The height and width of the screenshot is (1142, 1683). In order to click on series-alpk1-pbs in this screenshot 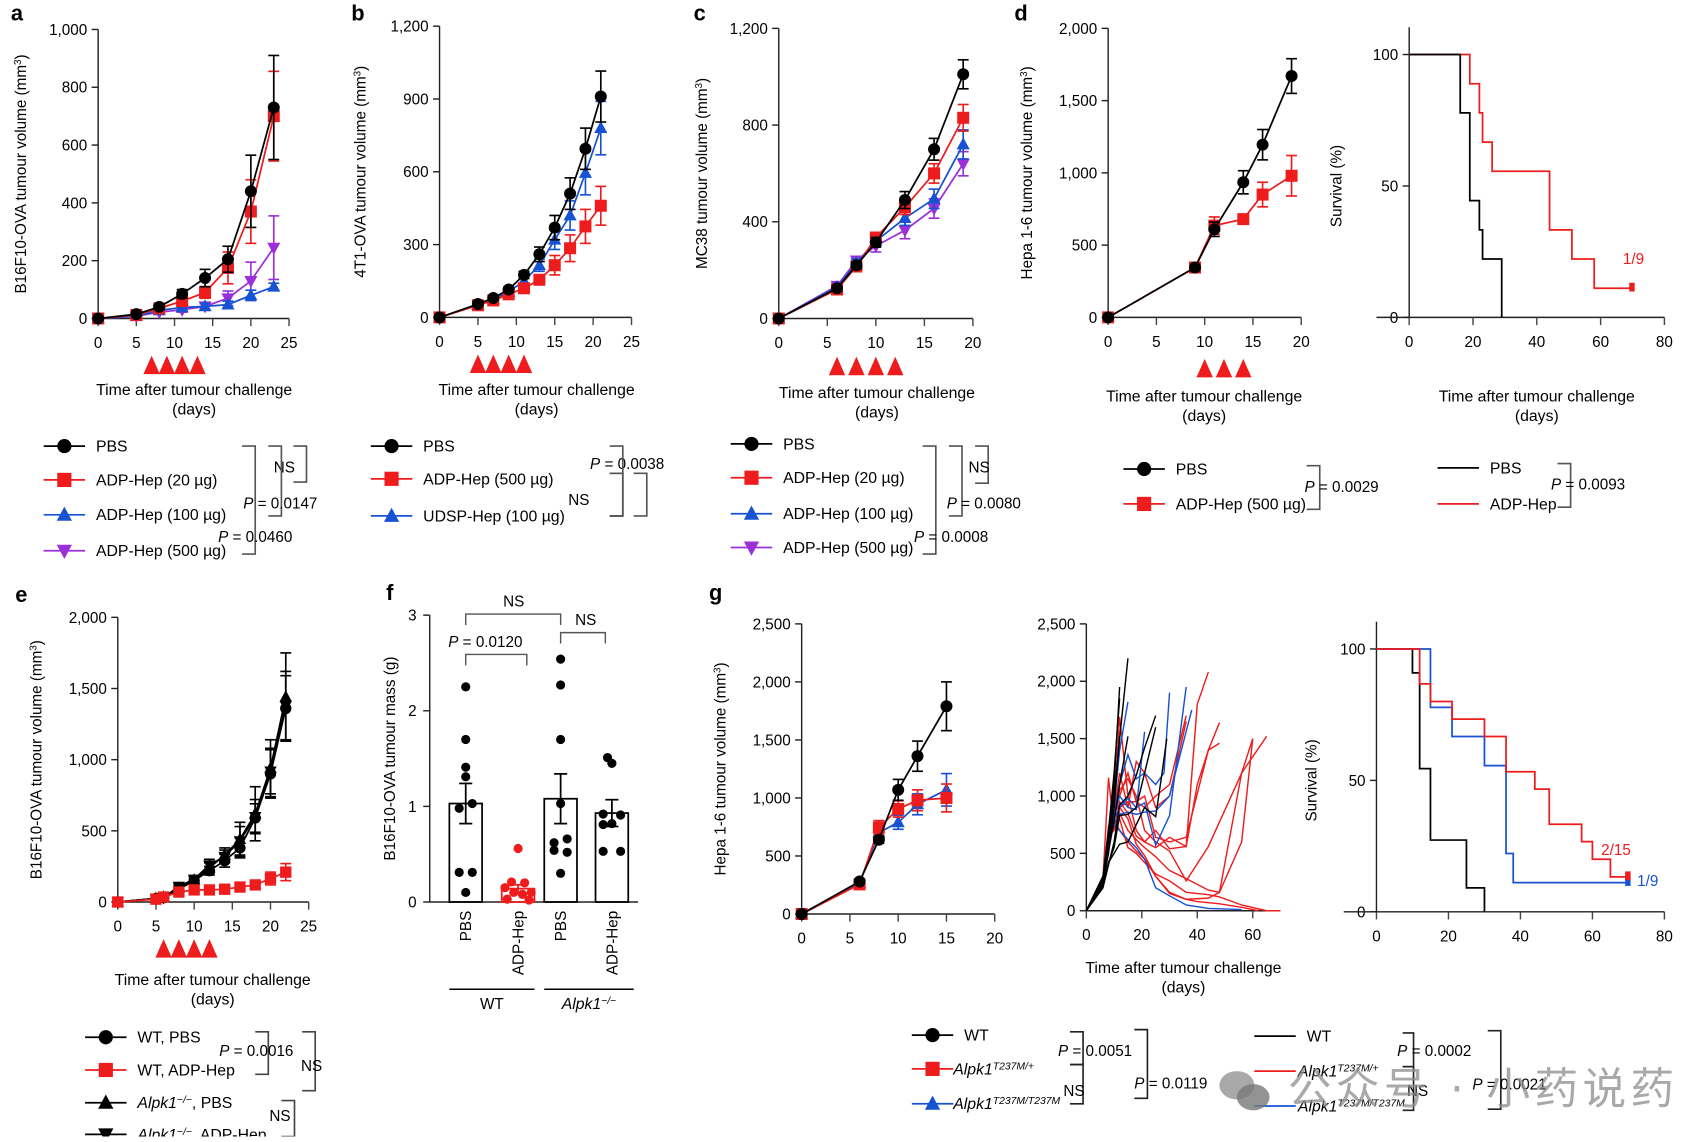, I will do `click(201, 779)`.